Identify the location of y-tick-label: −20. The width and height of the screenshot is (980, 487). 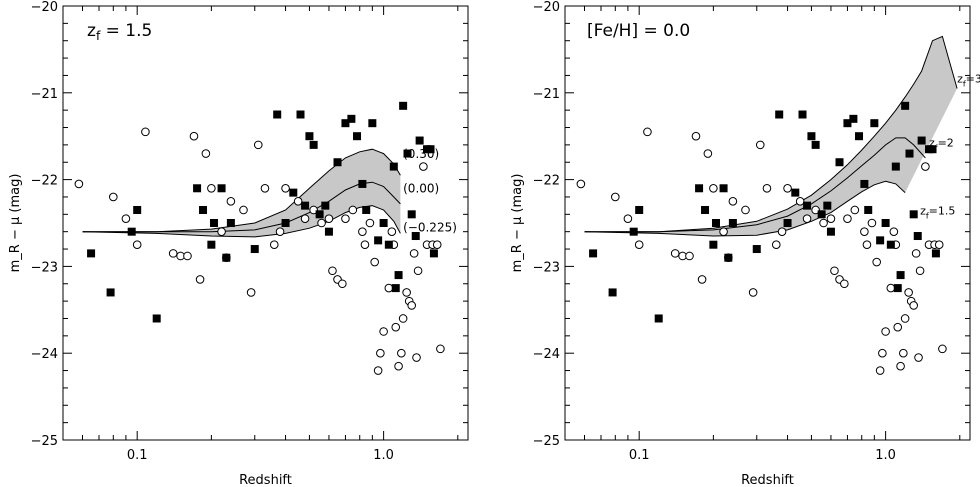
(44, 7).